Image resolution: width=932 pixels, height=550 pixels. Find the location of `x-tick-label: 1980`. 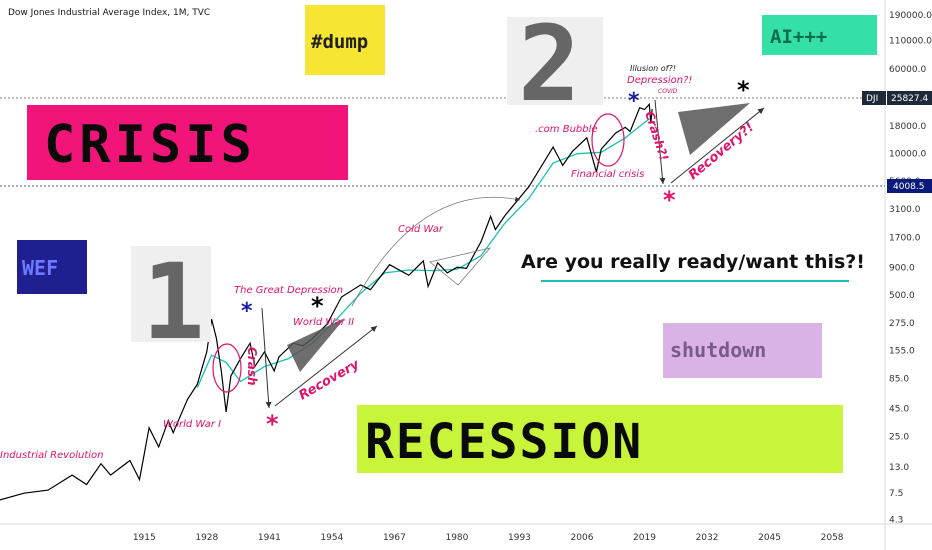

x-tick-label: 1980 is located at coordinates (456, 538).